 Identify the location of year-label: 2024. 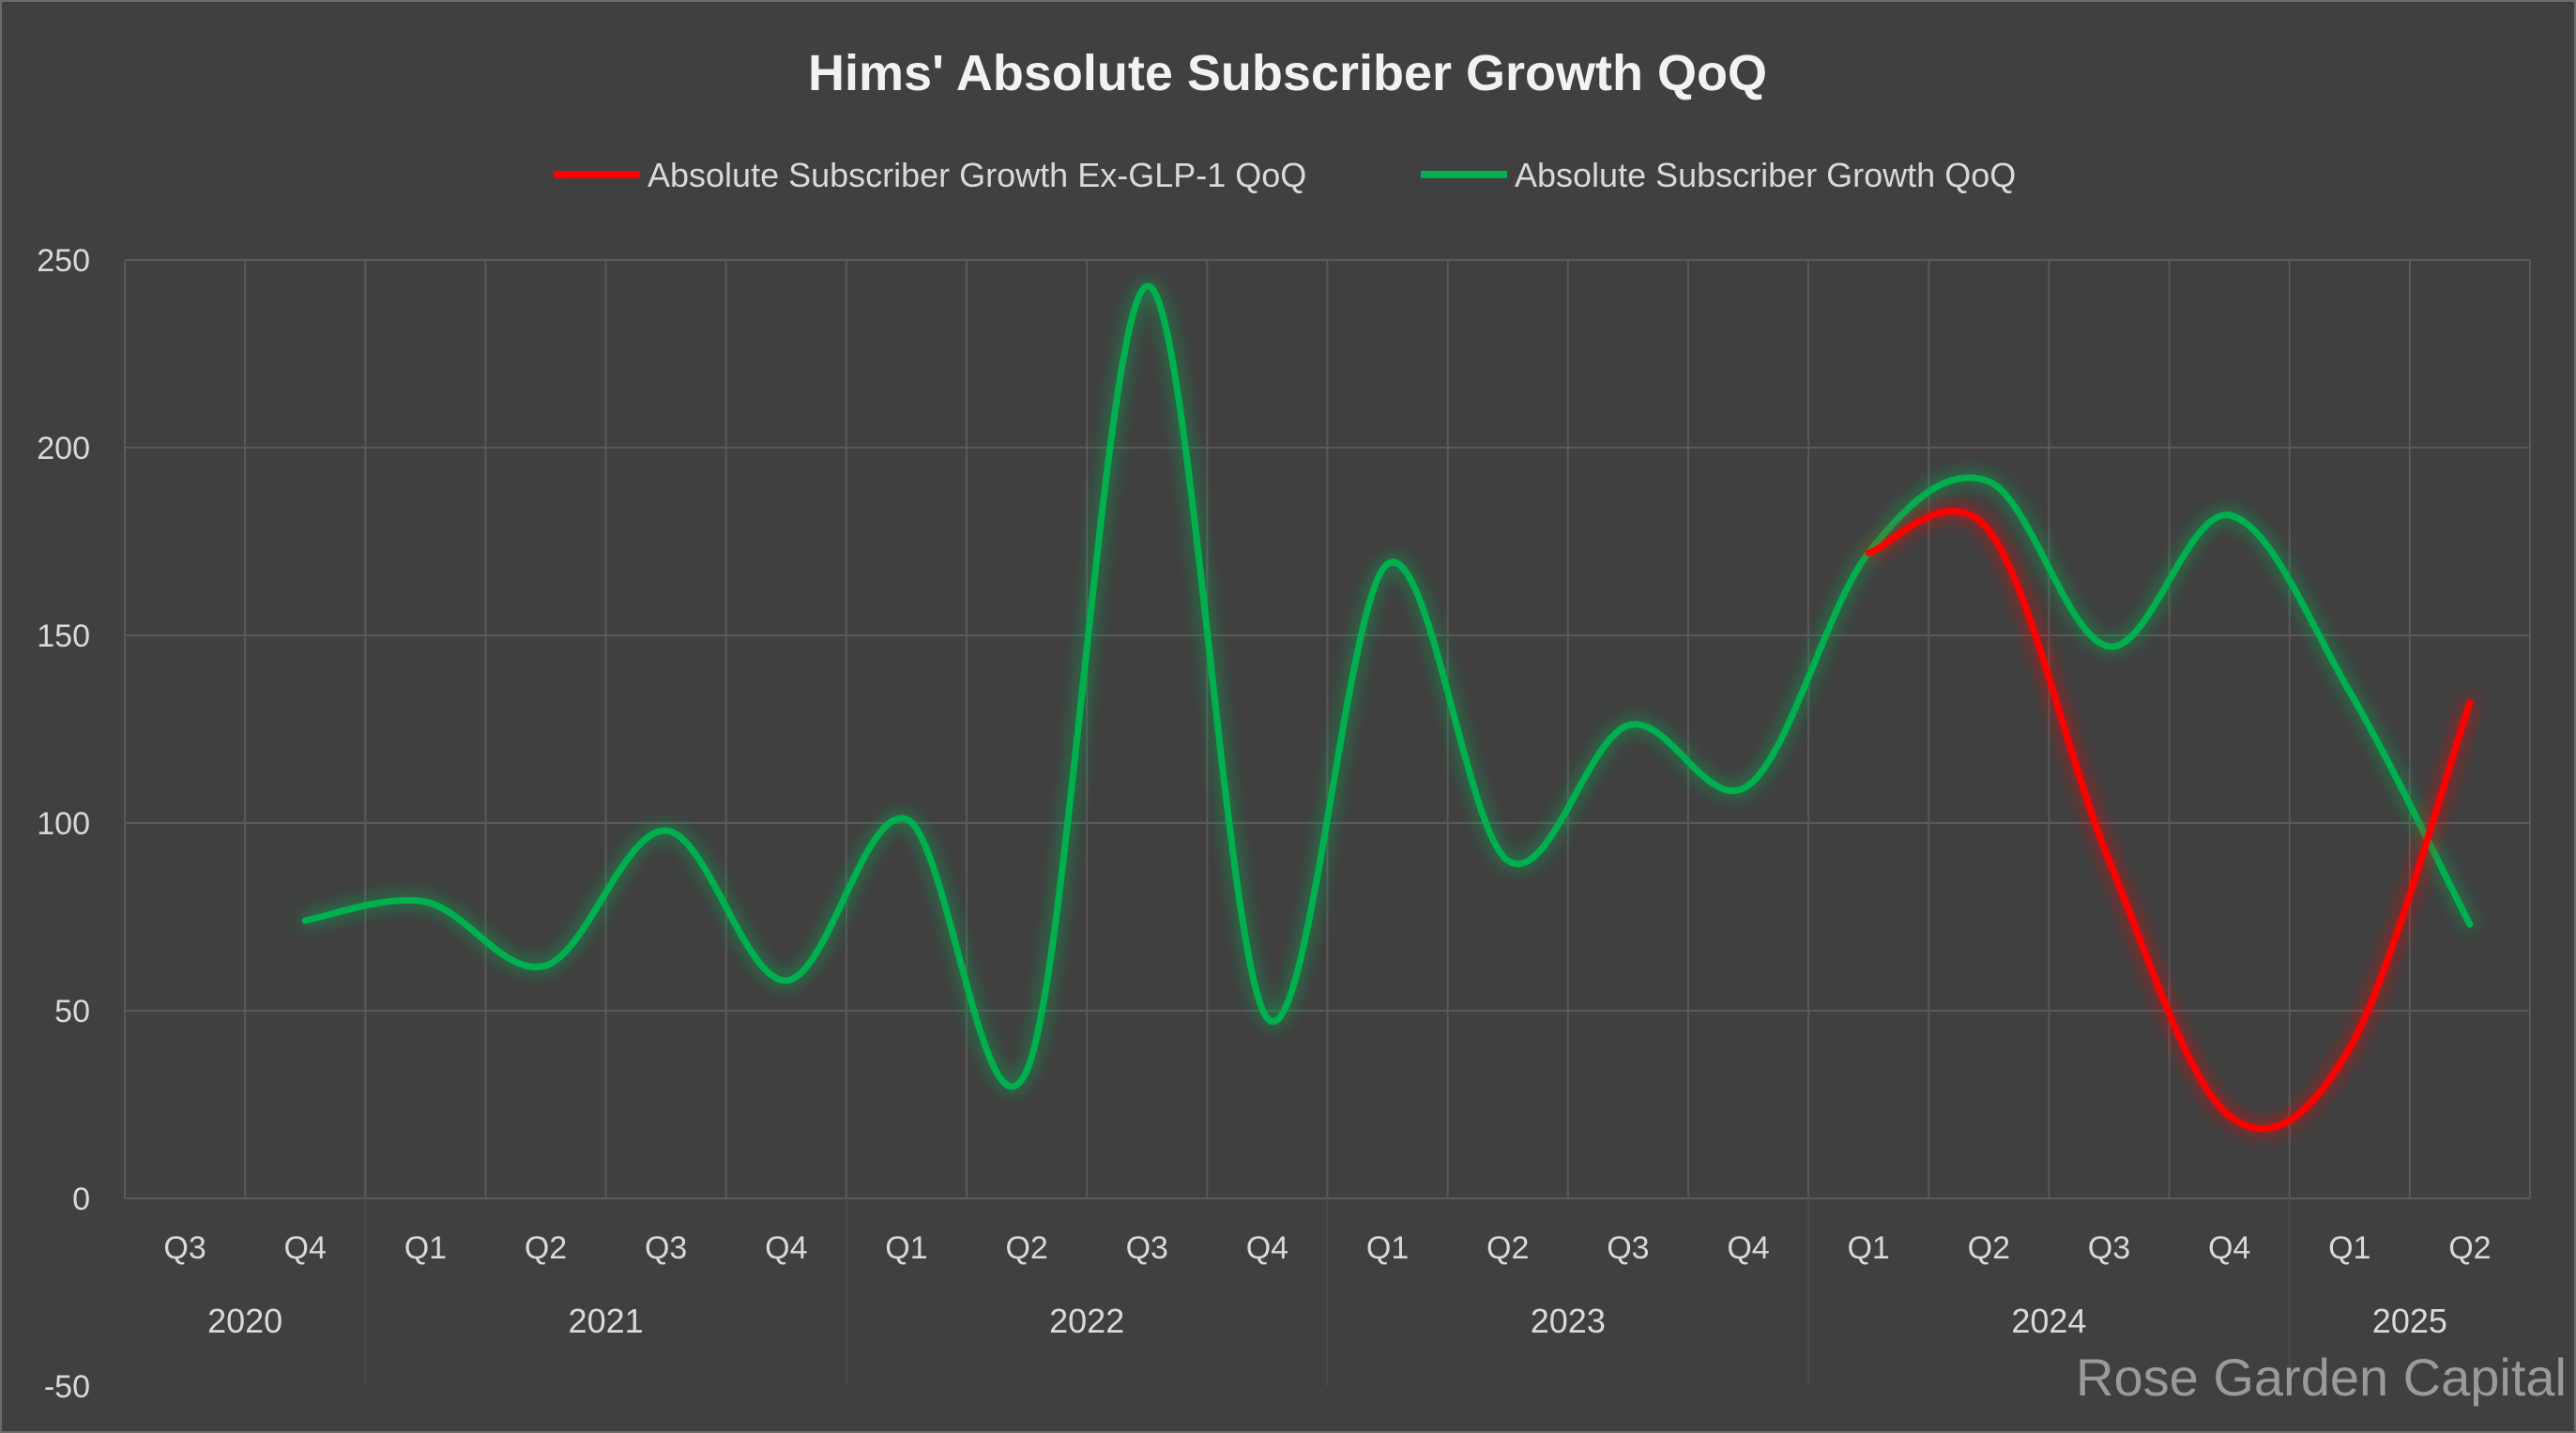
(2048, 1321).